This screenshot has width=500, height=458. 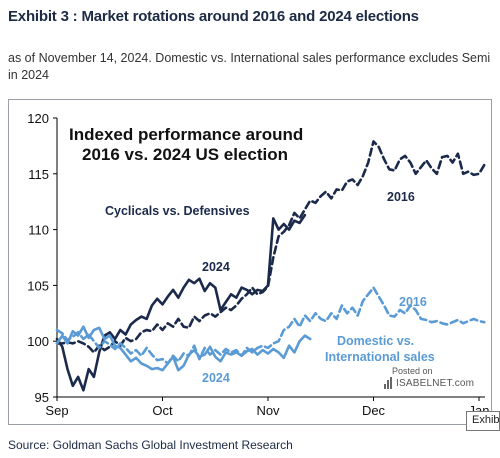 What do you see at coordinates (216, 267) in the screenshot?
I see `cyclicals-2024-label: 2024` at bounding box center [216, 267].